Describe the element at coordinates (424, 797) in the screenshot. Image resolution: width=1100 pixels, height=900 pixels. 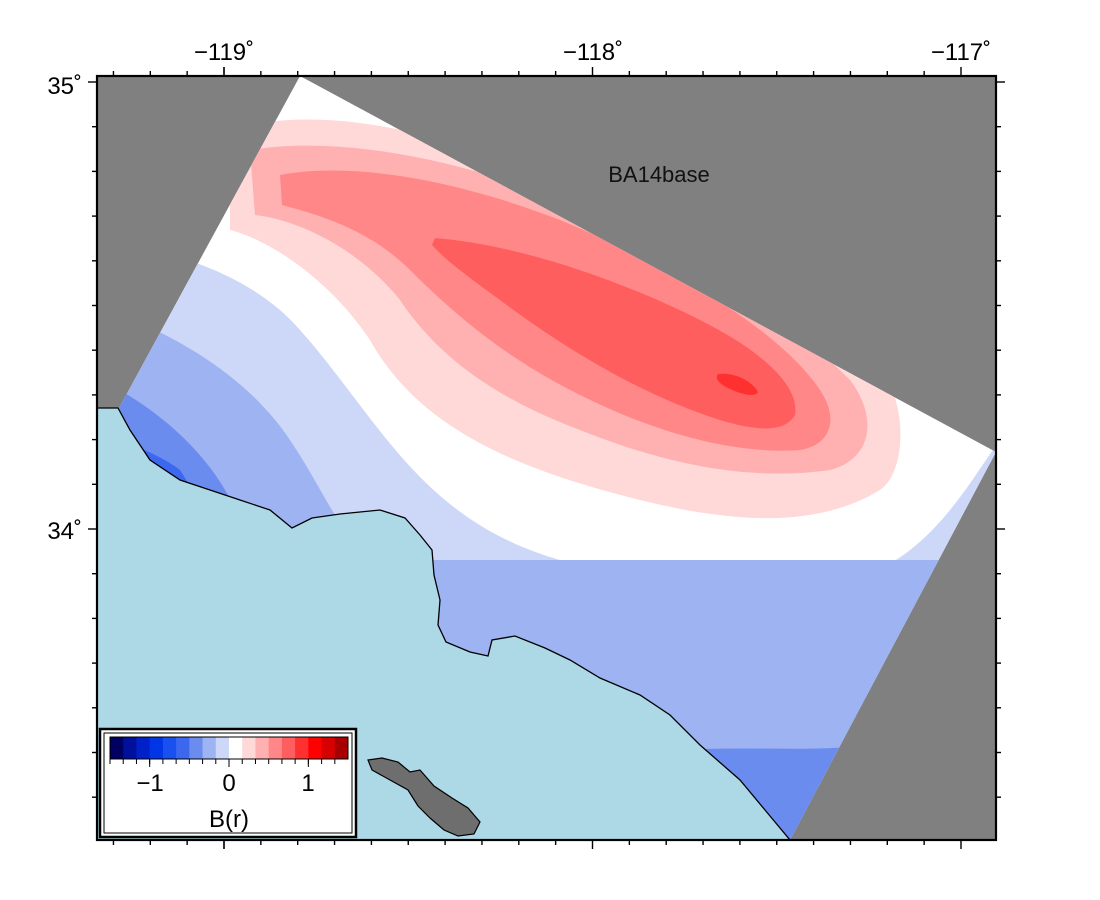
I see `island-catalina` at that location.